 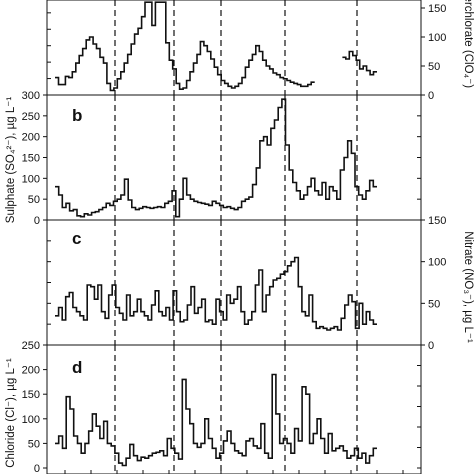 I want to click on y-axis-label-chloride: Chloride (Cl⁻), µg L⁻¹, so click(x=11, y=413).